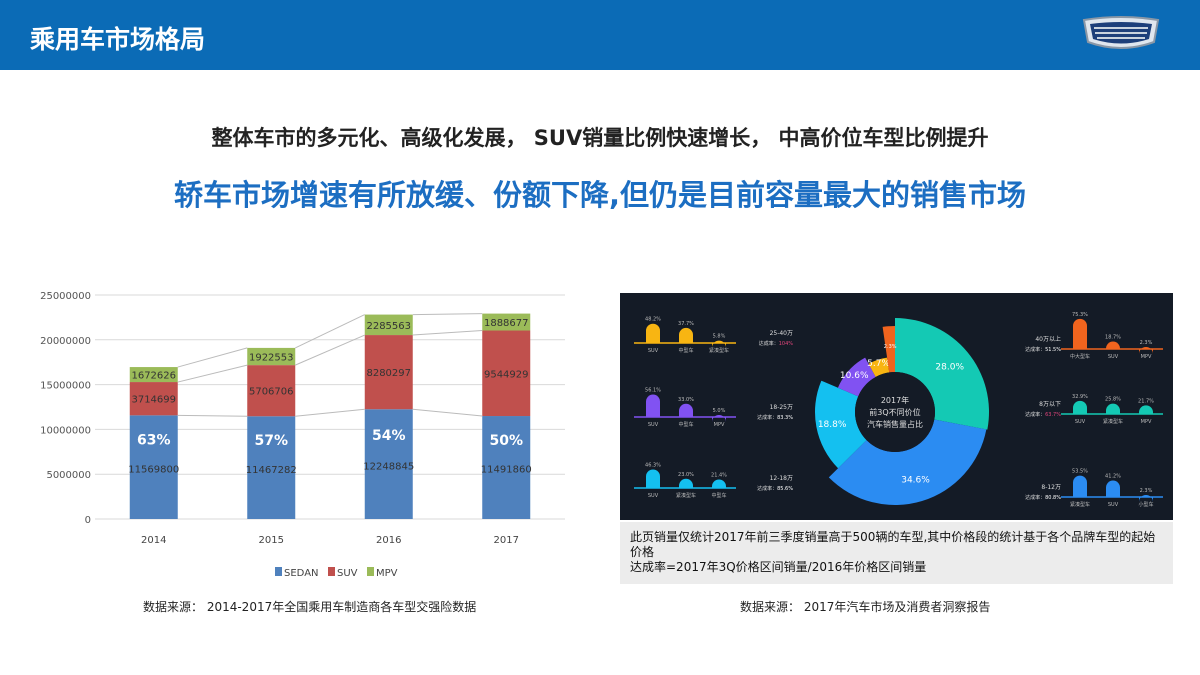 The width and height of the screenshot is (1200, 675). Describe the element at coordinates (600, 35) in the screenshot. I see `header-bar: 乘用车市场格局` at that location.